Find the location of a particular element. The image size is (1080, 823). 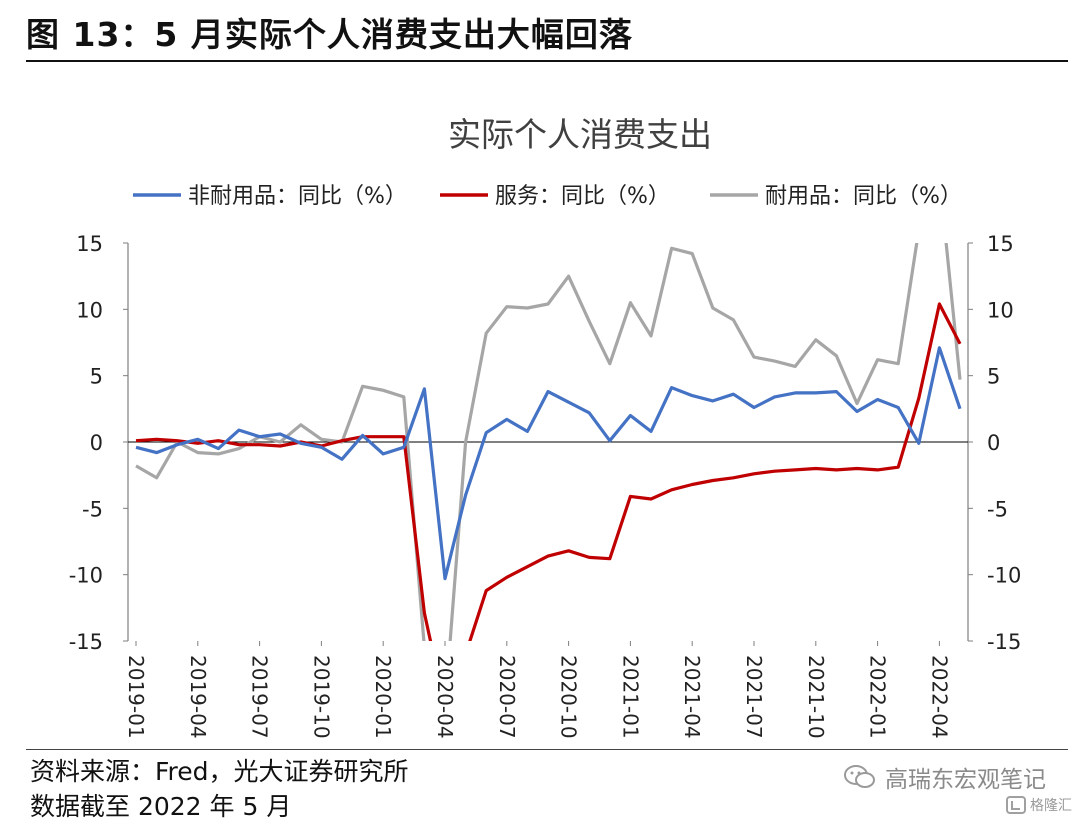

watermark-brand-name: 格隆汇 is located at coordinates (1051, 806).